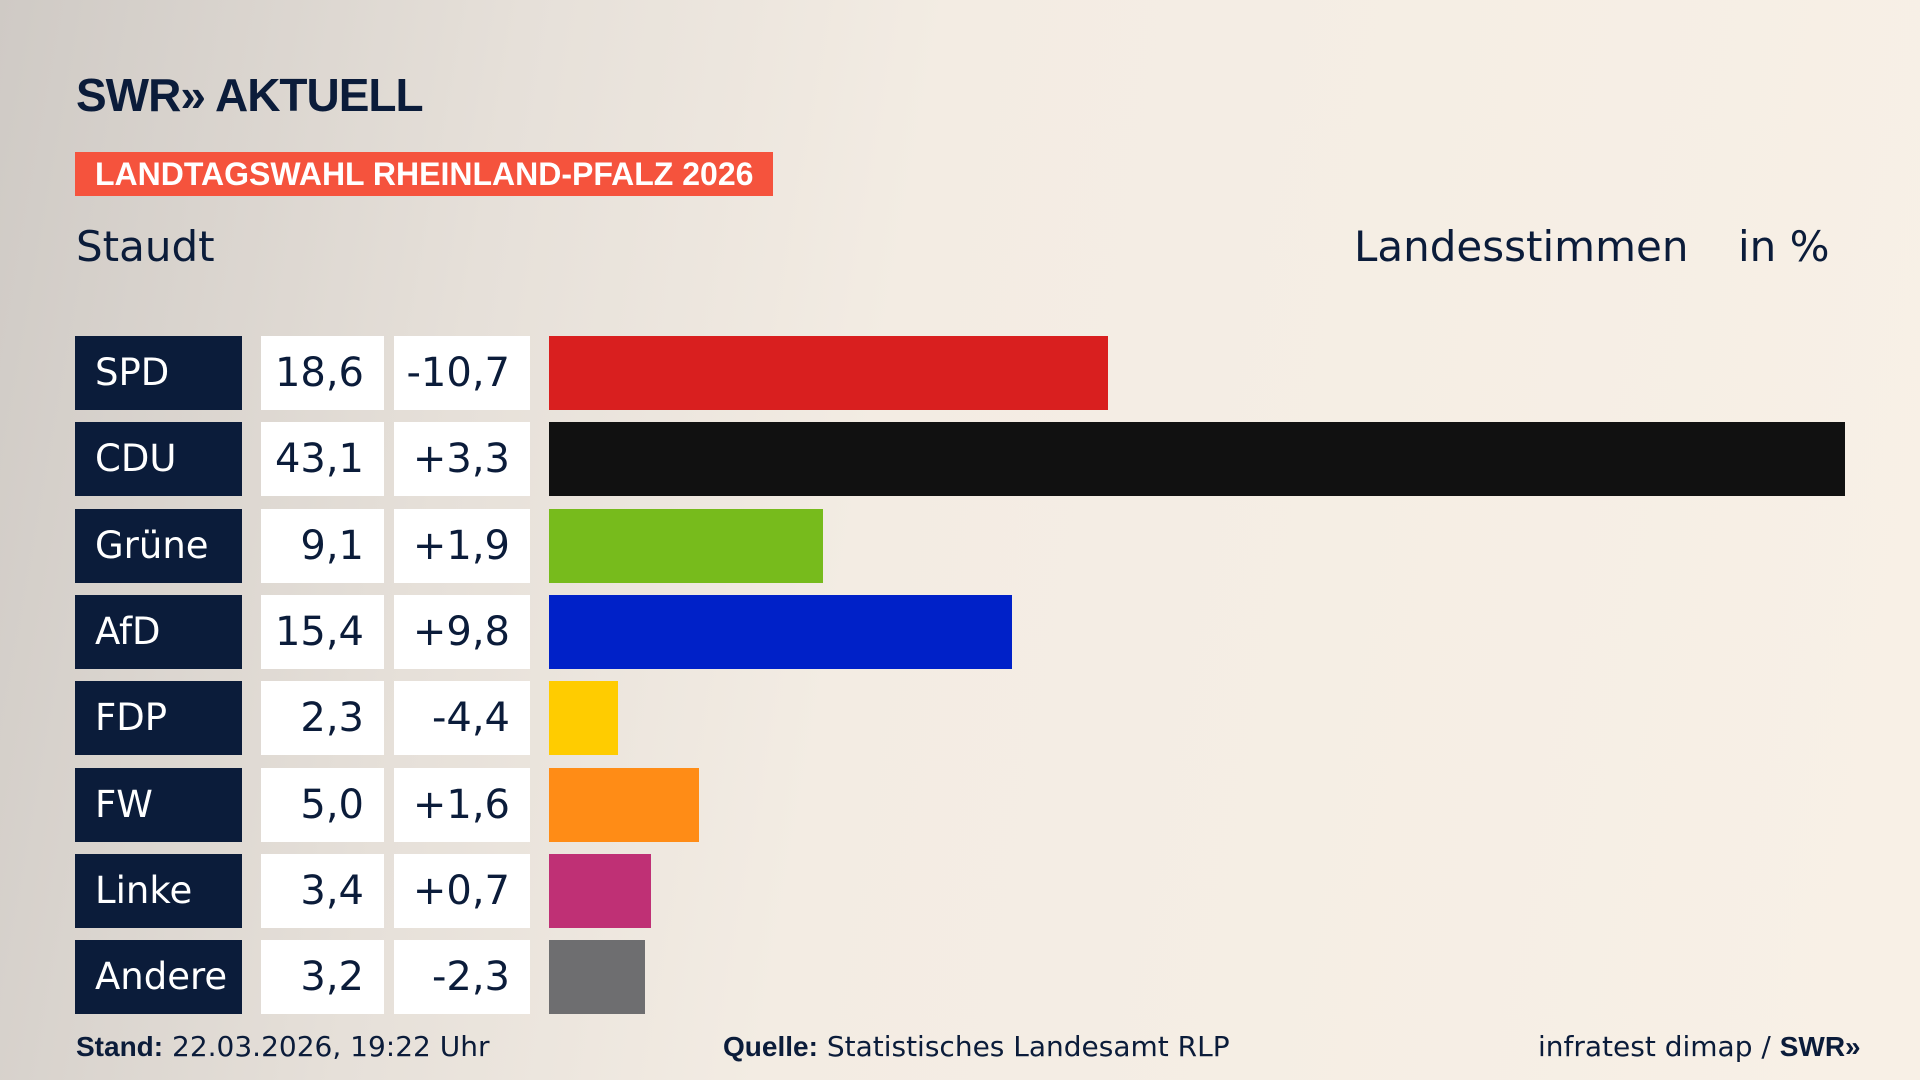 Image resolution: width=1920 pixels, height=1080 pixels. What do you see at coordinates (1521, 246) in the screenshot?
I see `measure-label: Landesstimmen` at bounding box center [1521, 246].